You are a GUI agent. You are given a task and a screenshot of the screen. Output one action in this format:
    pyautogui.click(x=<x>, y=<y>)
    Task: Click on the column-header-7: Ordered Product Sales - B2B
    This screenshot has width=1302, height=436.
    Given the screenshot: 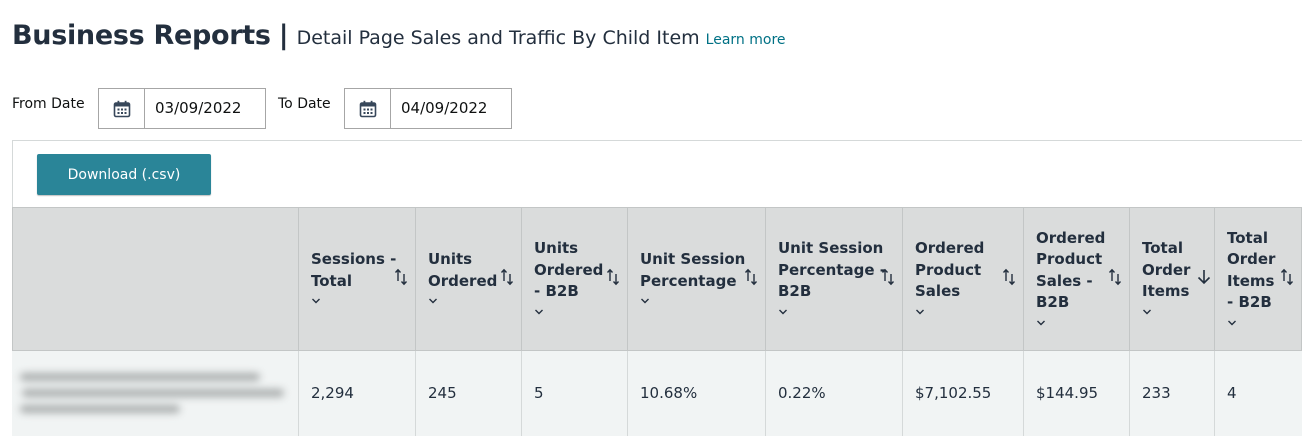 What is the action you would take?
    pyautogui.click(x=1076, y=279)
    